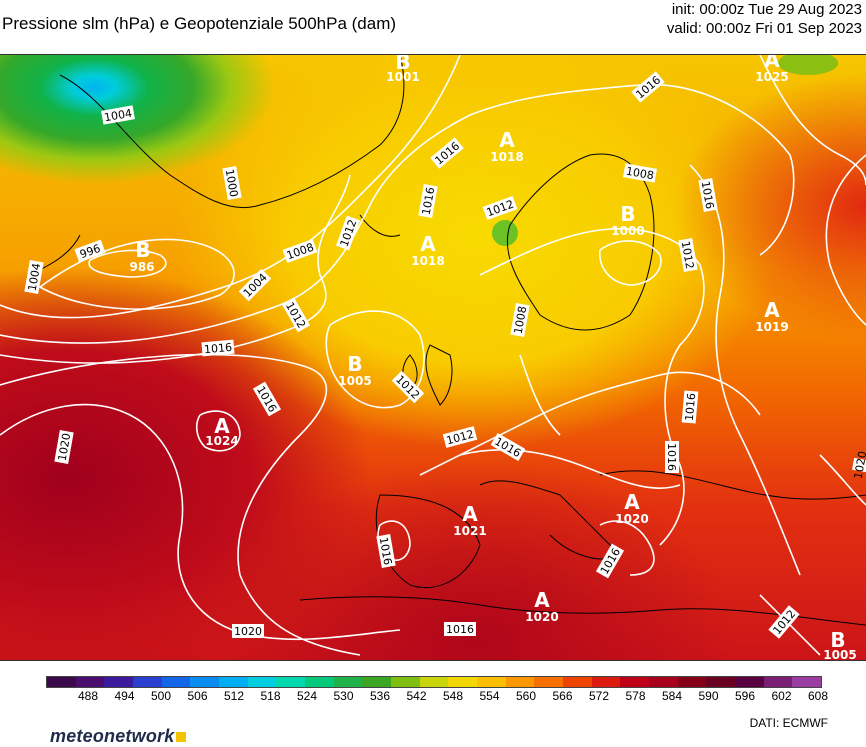 The image size is (866, 747). I want to click on colorbar-tick-label: 590, so click(708, 696).